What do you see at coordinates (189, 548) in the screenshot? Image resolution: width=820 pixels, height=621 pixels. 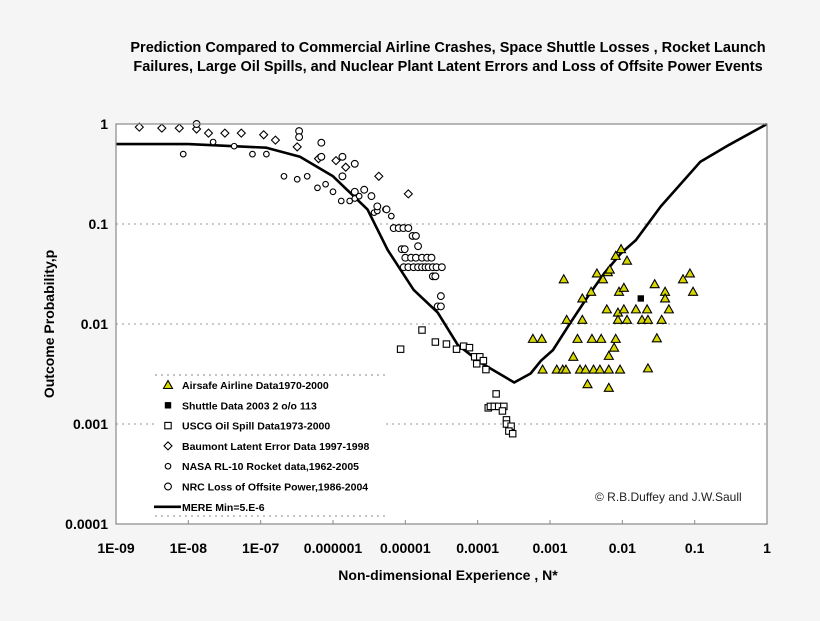 I see `x-tick-label: 1E-08` at bounding box center [189, 548].